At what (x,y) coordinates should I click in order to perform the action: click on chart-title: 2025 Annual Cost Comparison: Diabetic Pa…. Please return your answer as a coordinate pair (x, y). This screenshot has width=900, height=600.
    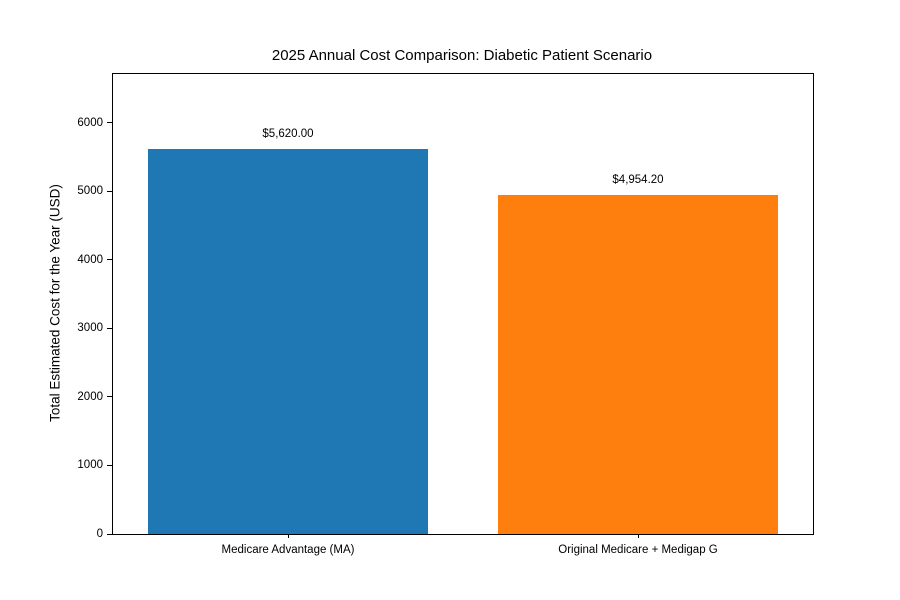
    Looking at the image, I should click on (462, 55).